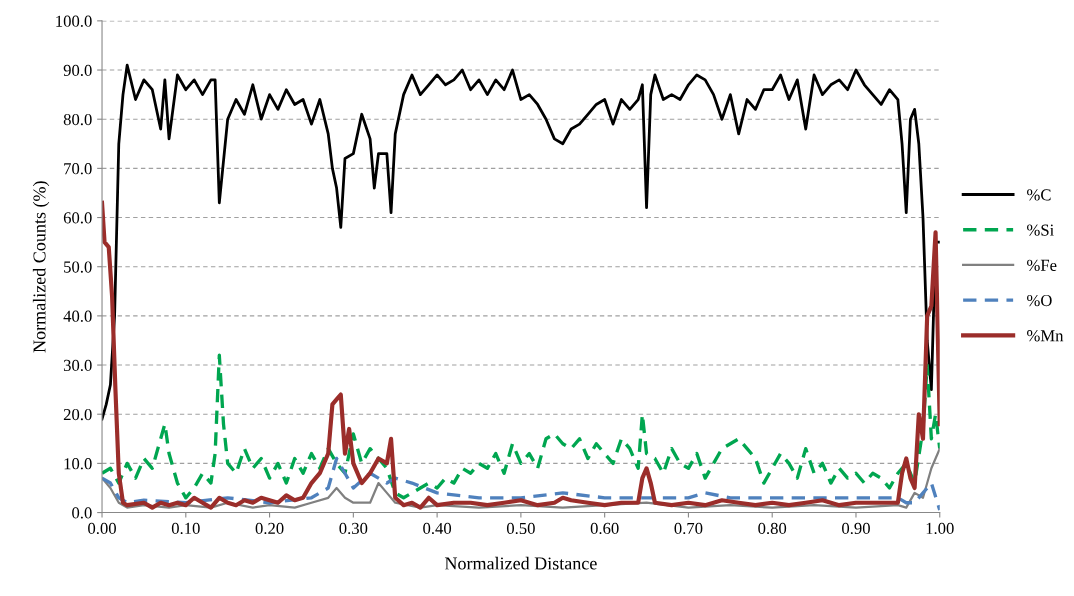  What do you see at coordinates (1045, 336) in the screenshot?
I see `legend-label: %Mn` at bounding box center [1045, 336].